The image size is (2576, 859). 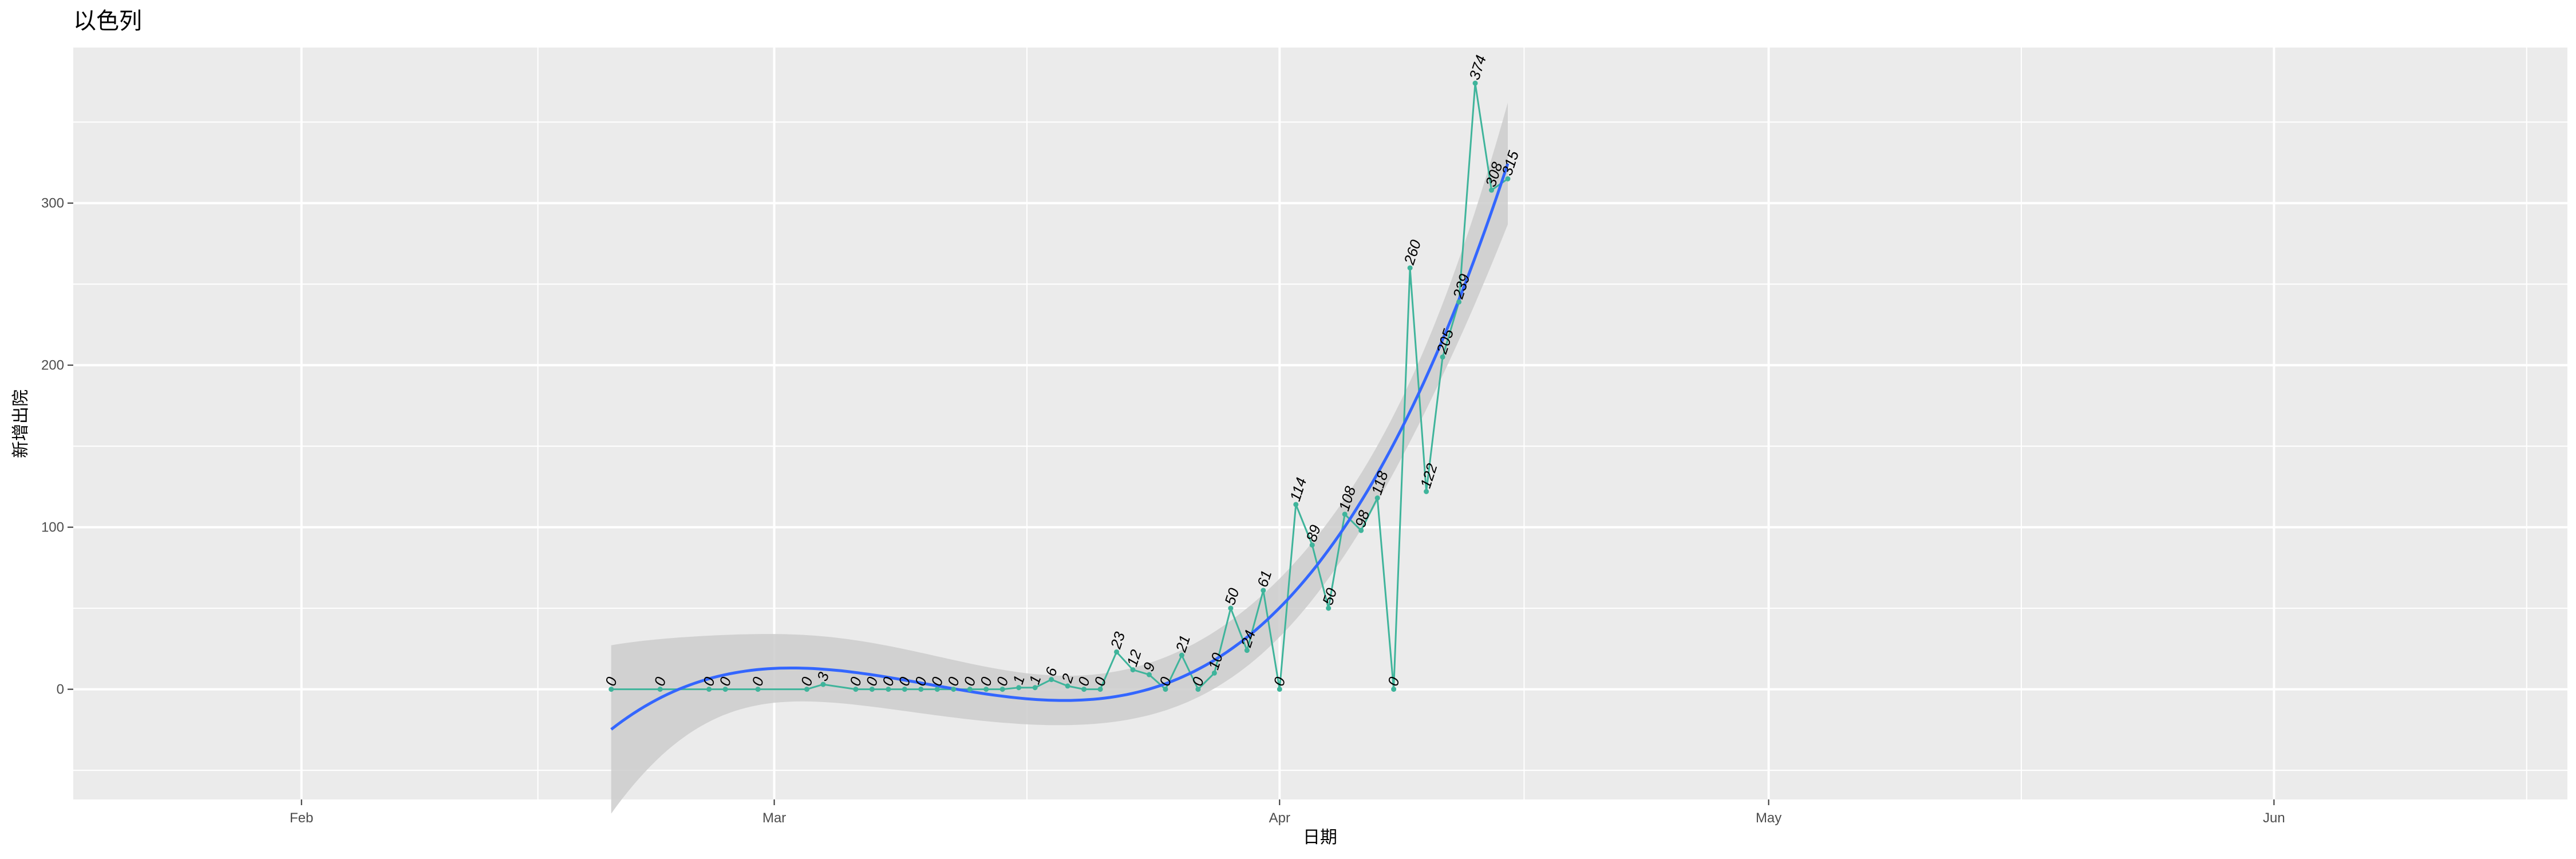 I want to click on x-tick-label: Mar, so click(x=774, y=818).